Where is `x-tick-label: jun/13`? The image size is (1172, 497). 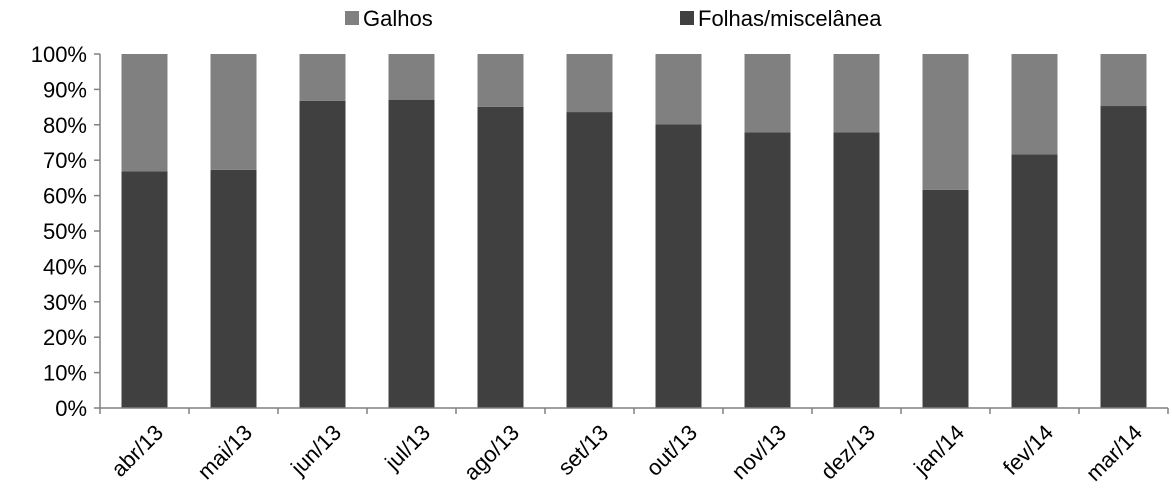
x-tick-label: jun/13 is located at coordinates (315, 450).